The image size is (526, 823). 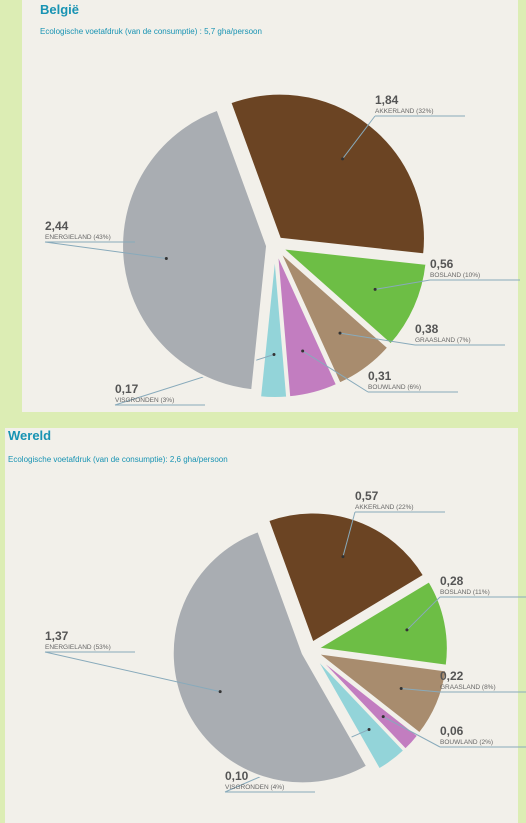 I want to click on category-label: GRAASLAND (7%), so click(x=443, y=340).